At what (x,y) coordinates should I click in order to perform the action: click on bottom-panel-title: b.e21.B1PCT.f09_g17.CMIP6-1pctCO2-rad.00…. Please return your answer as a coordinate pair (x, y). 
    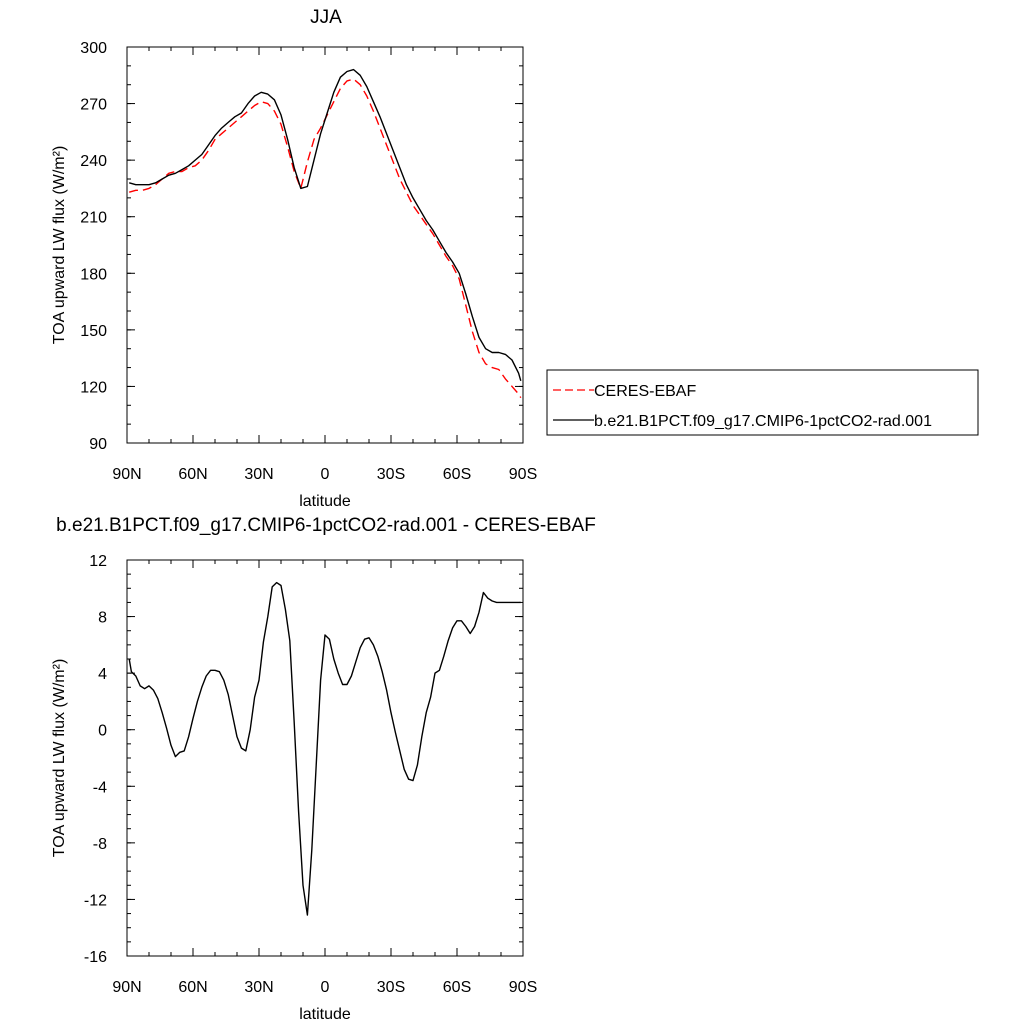
    Looking at the image, I should click on (326, 525).